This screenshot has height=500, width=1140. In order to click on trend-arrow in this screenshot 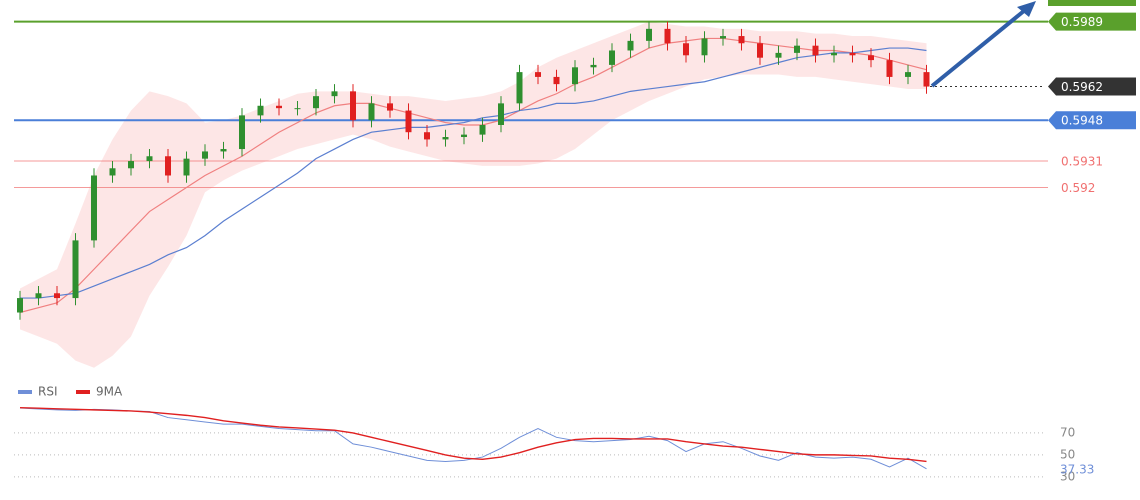, I will do `click(981, 46)`.